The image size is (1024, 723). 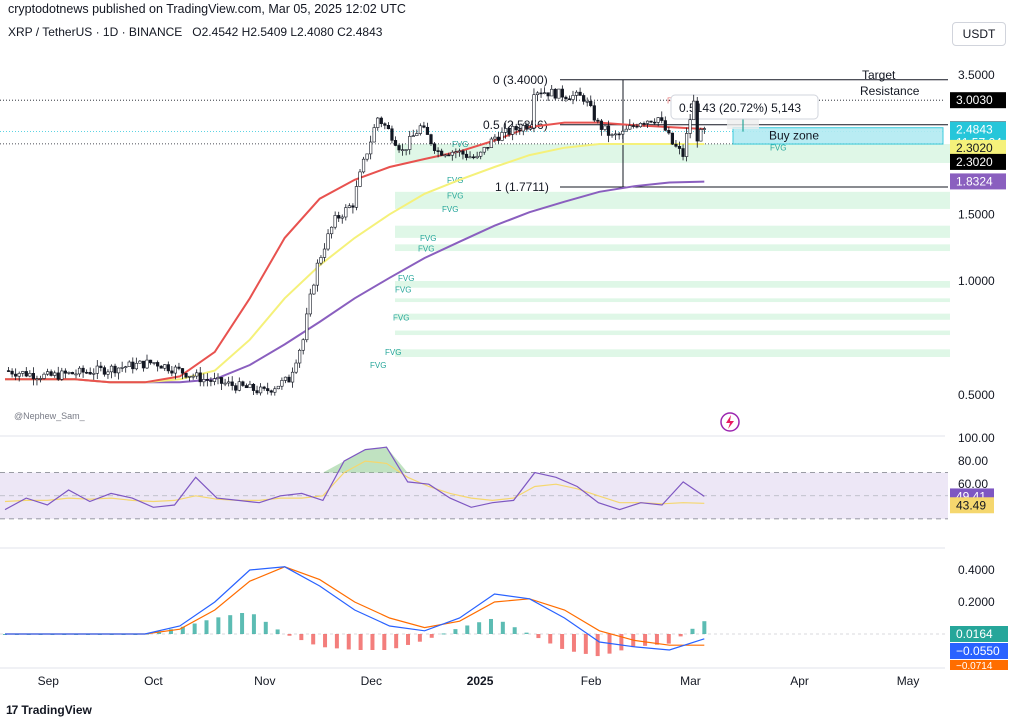 What do you see at coordinates (354, 482) in the screenshot?
I see `rsi-signal-line` at bounding box center [354, 482].